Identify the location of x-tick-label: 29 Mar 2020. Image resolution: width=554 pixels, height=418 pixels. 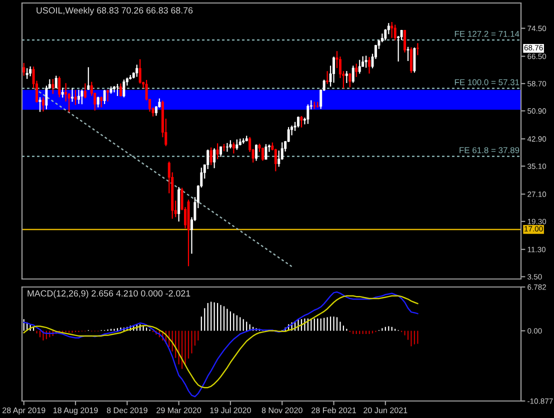
(179, 410).